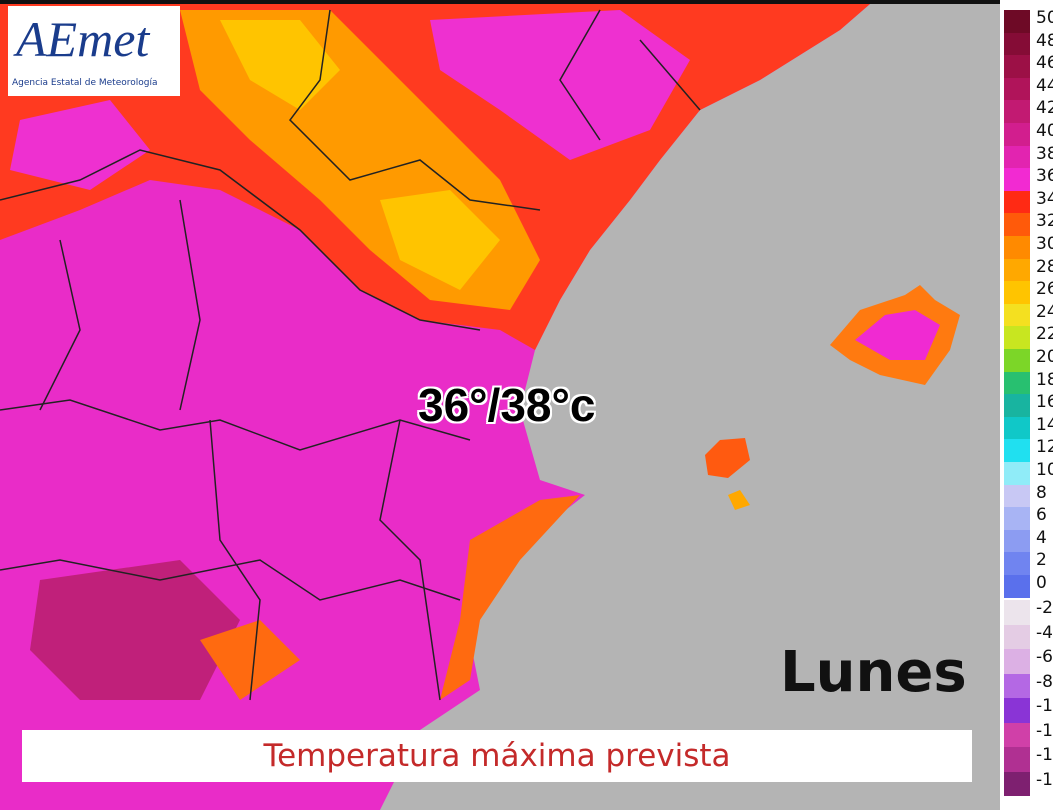  What do you see at coordinates (1044, 681) in the screenshot?
I see `legend-label: -8` at bounding box center [1044, 681].